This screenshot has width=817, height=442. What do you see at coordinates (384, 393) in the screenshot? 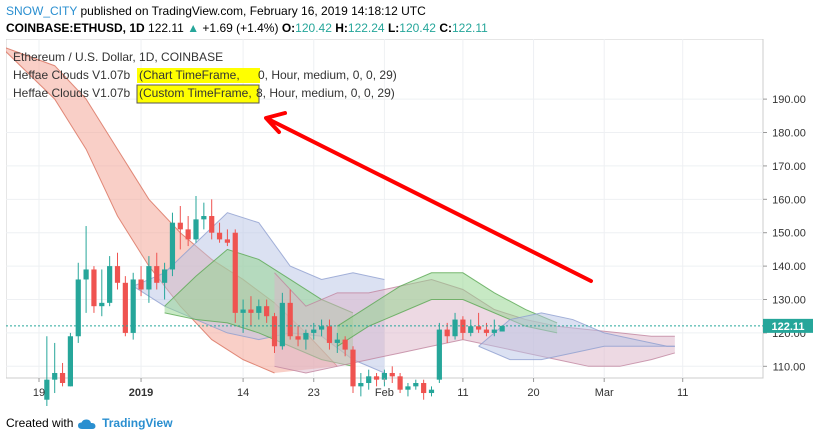
I see `x-tick-label: Feb` at bounding box center [384, 393].